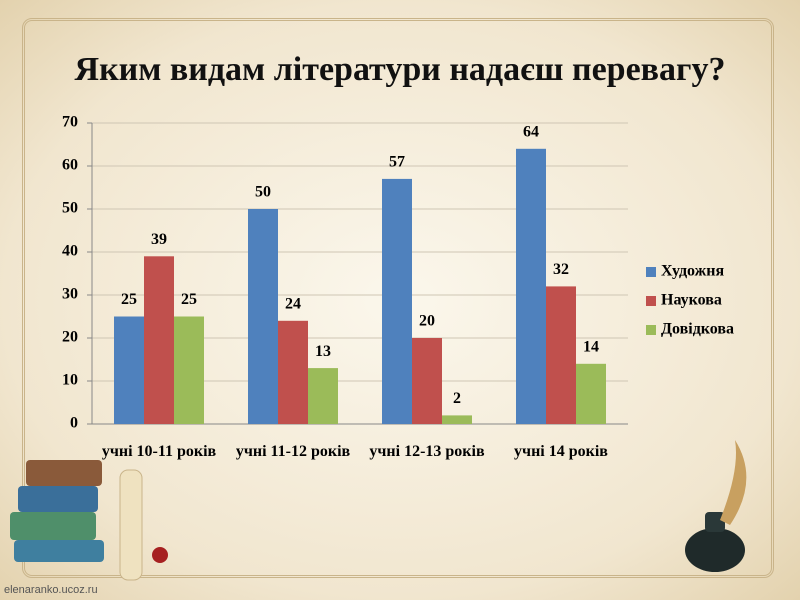 This screenshot has height=600, width=800. What do you see at coordinates (692, 271) in the screenshot?
I see `legend-label: Художня` at bounding box center [692, 271].